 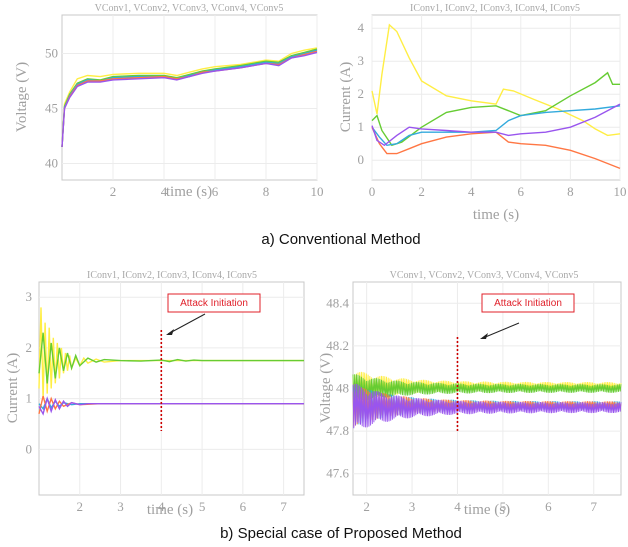 What do you see at coordinates (51, 53) in the screenshot?
I see `y-tick-label: 50` at bounding box center [51, 53].